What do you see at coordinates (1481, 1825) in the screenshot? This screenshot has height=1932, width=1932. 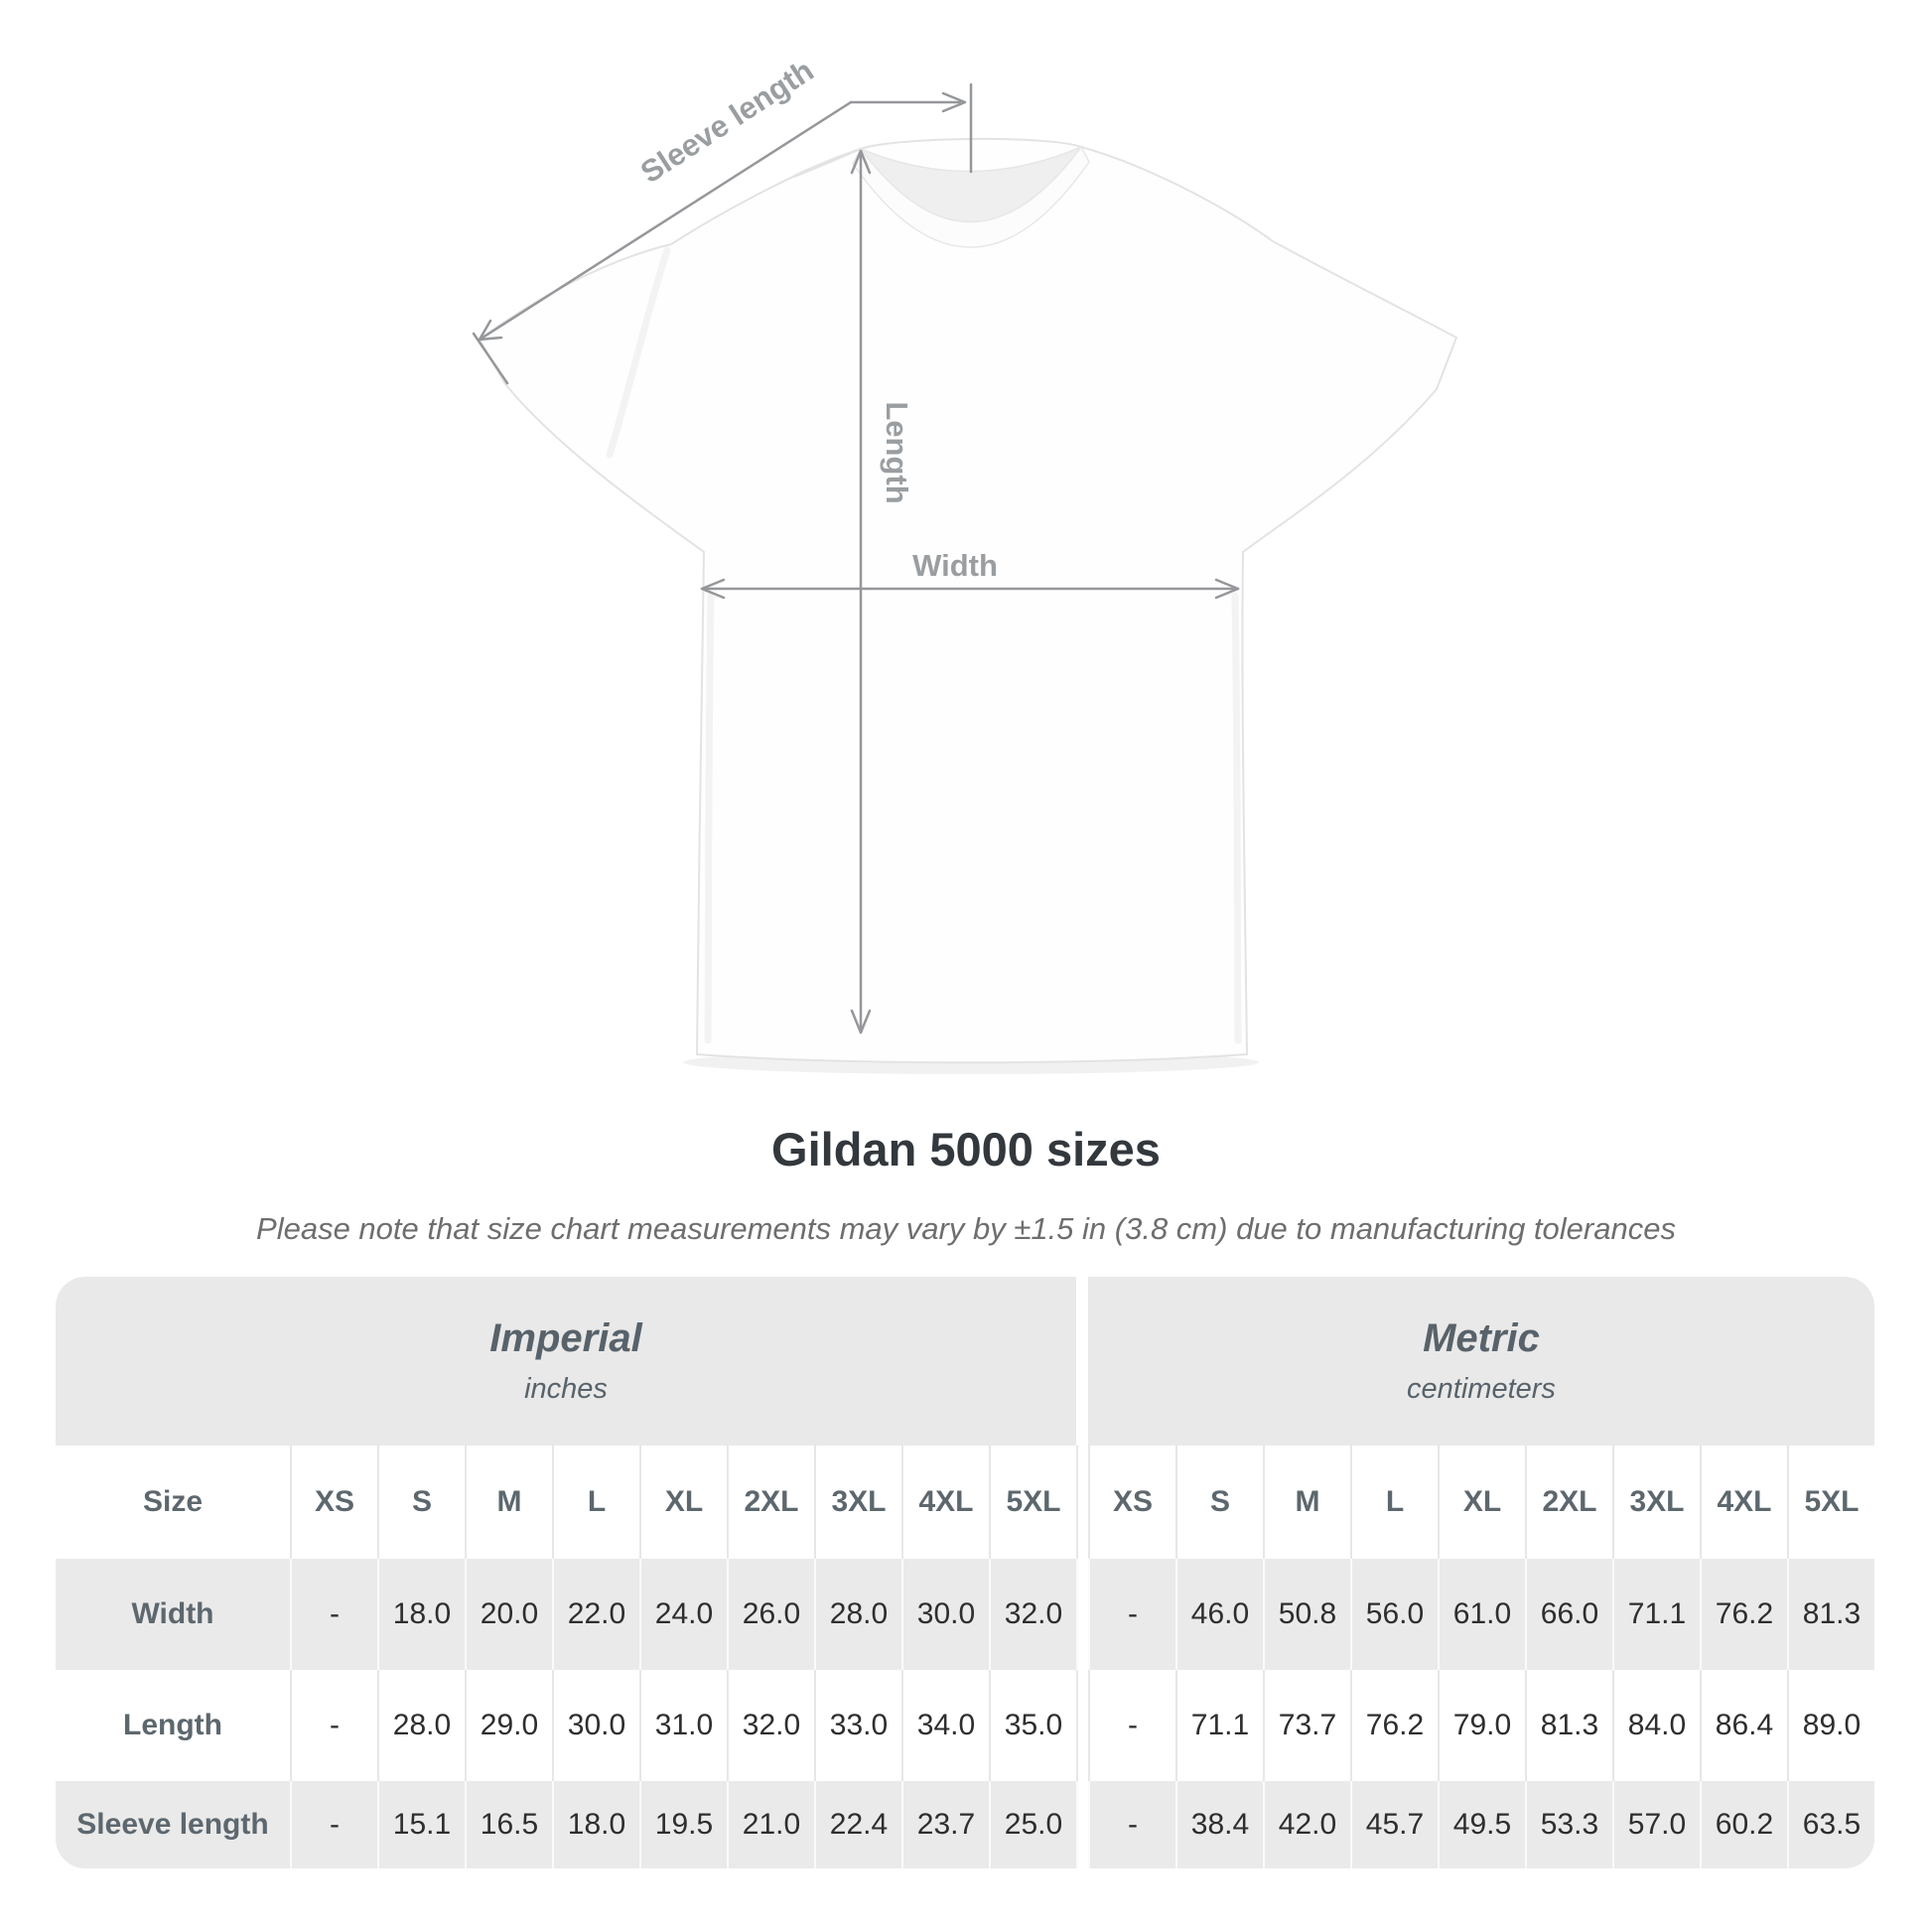 I see `value-cell: 49.5` at bounding box center [1481, 1825].